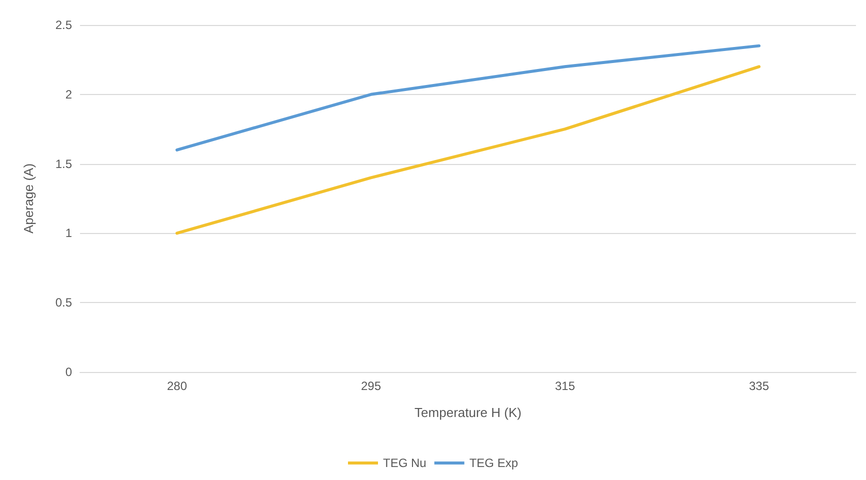  I want to click on y-tick-label: 1.5, so click(63, 163).